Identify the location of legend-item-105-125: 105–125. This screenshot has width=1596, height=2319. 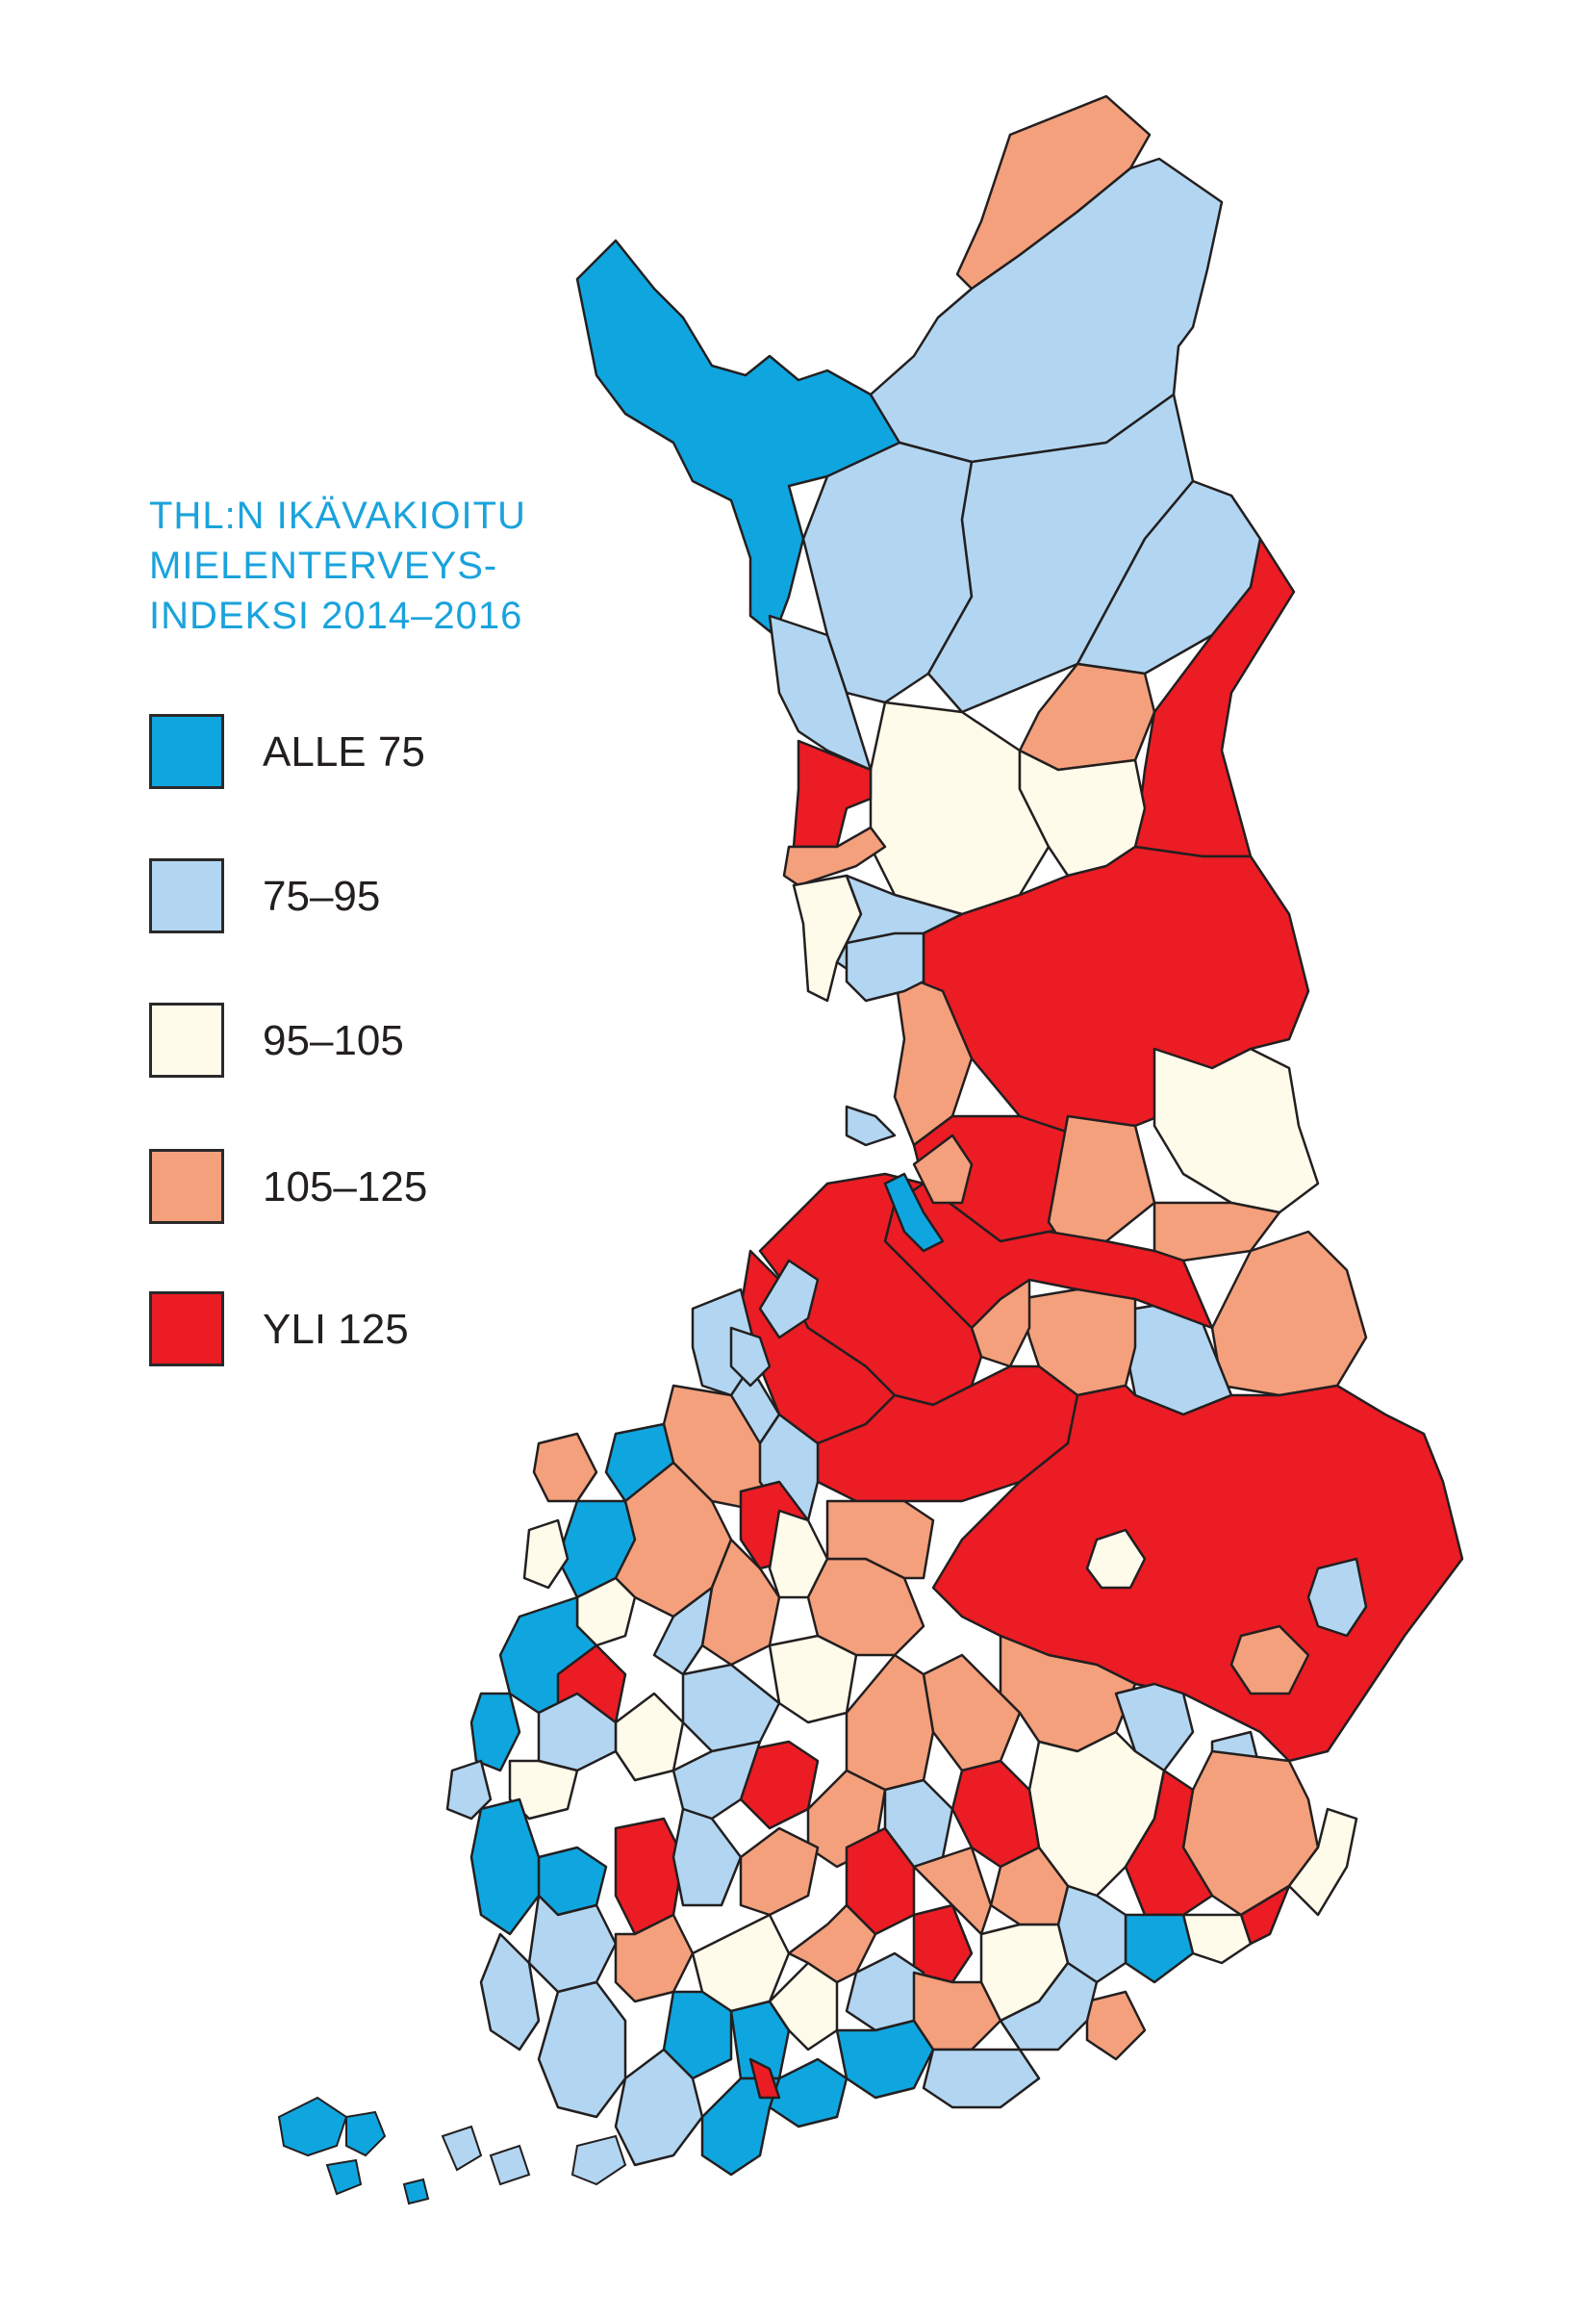
(389, 1188).